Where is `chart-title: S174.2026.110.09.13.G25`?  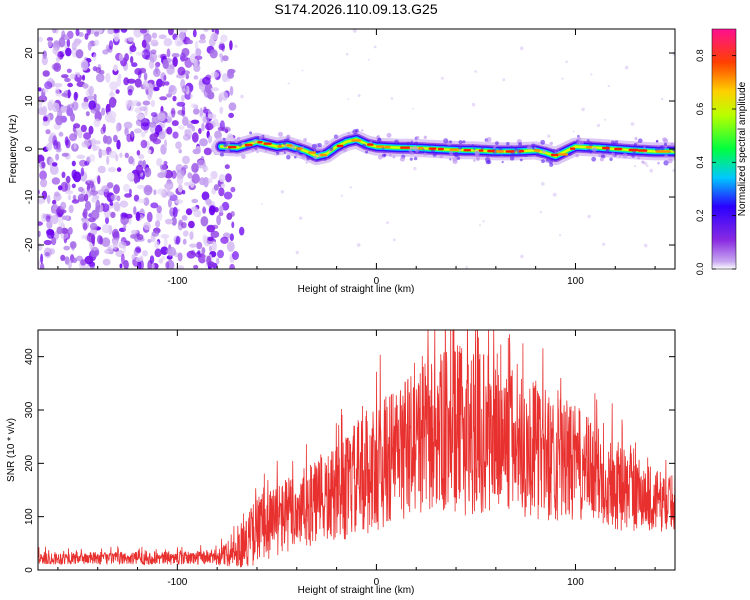 chart-title: S174.2026.110.09.13.G25 is located at coordinates (355, 9).